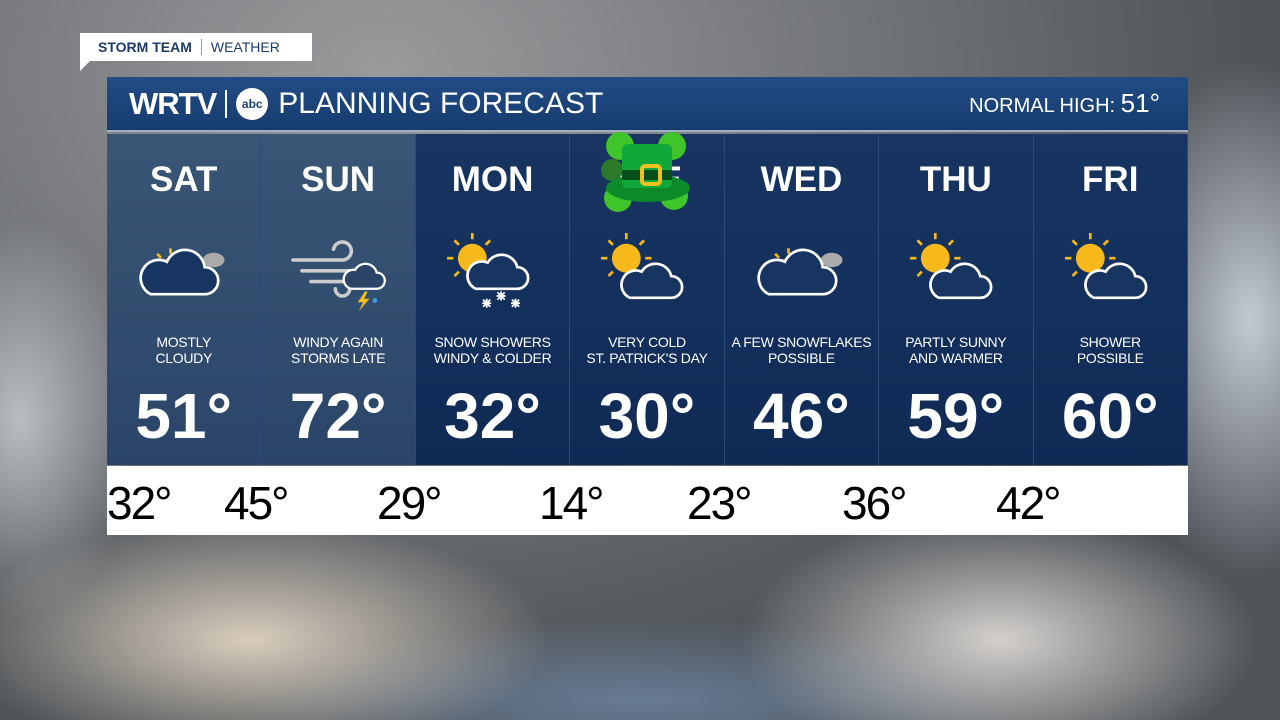 The width and height of the screenshot is (1280, 720). What do you see at coordinates (955, 179) in the screenshot?
I see `day-name: THU` at bounding box center [955, 179].